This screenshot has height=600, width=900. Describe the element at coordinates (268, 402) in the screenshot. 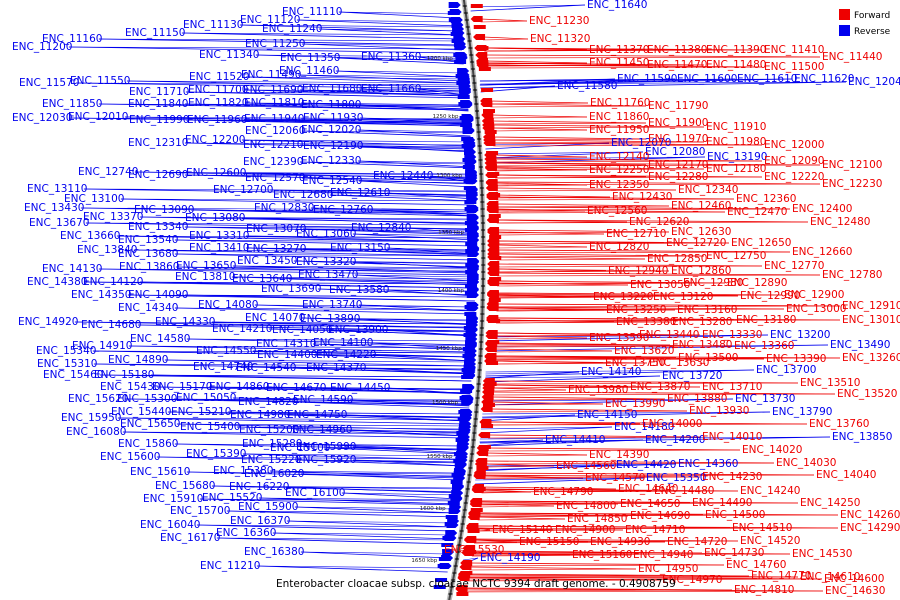

I see `gene-label-reverse: ENC_14820` at that location.